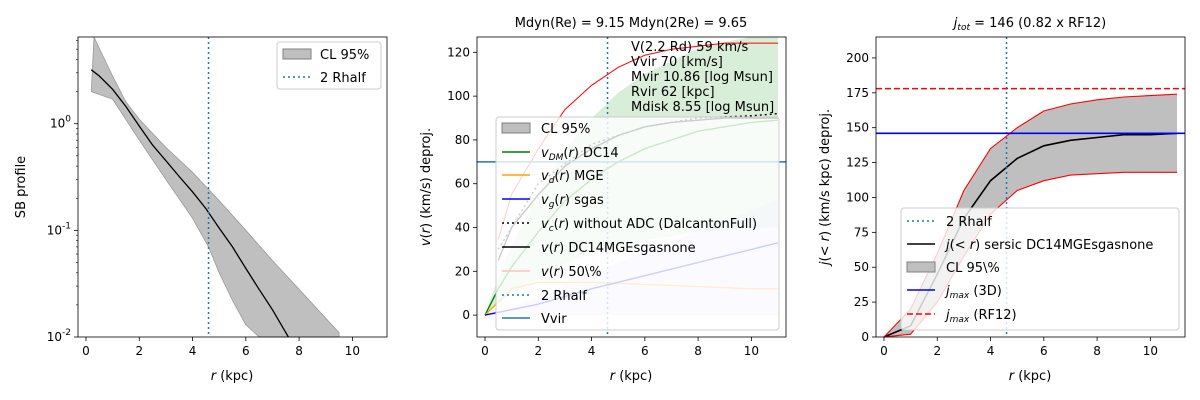 The height and width of the screenshot is (400, 1200). Describe the element at coordinates (572, 201) in the screenshot. I see `p2-legend-vg: vg(r) sgas` at that location.